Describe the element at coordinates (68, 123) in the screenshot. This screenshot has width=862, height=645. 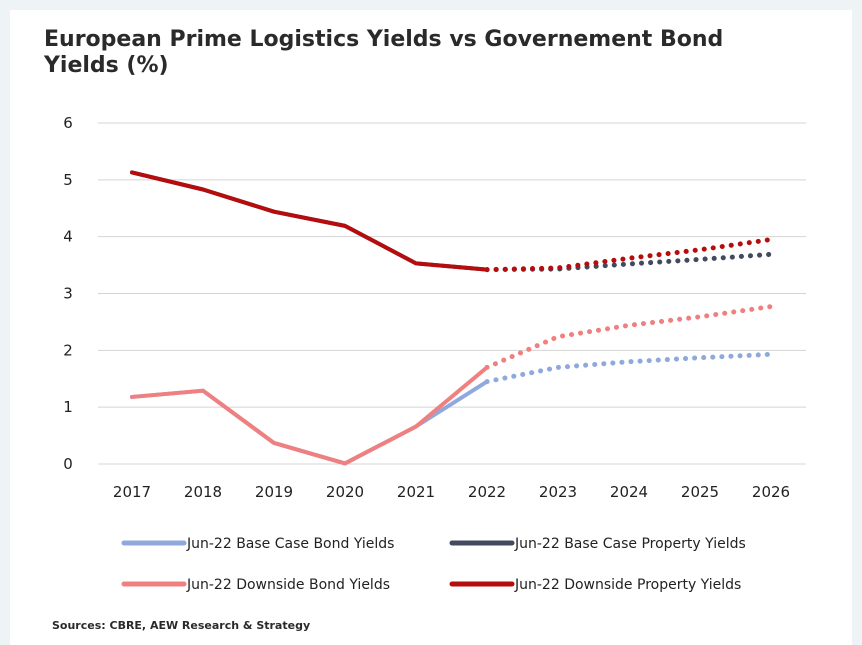
I see `y-tick-label: 6` at that location.